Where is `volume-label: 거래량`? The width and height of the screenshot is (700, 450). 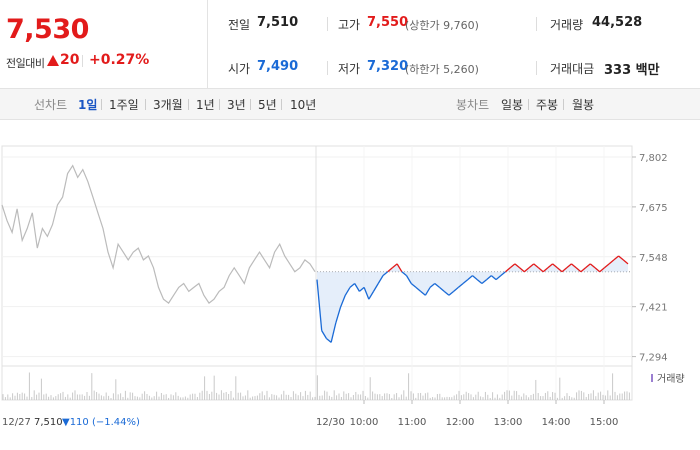 volume-label: 거래량 is located at coordinates (567, 25).